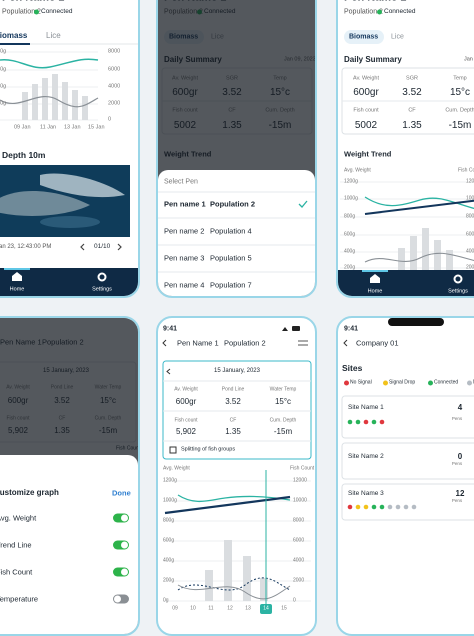 Image resolution: width=474 pixels, height=636 pixels. I want to click on legend-label: No Signal, so click(361, 382).